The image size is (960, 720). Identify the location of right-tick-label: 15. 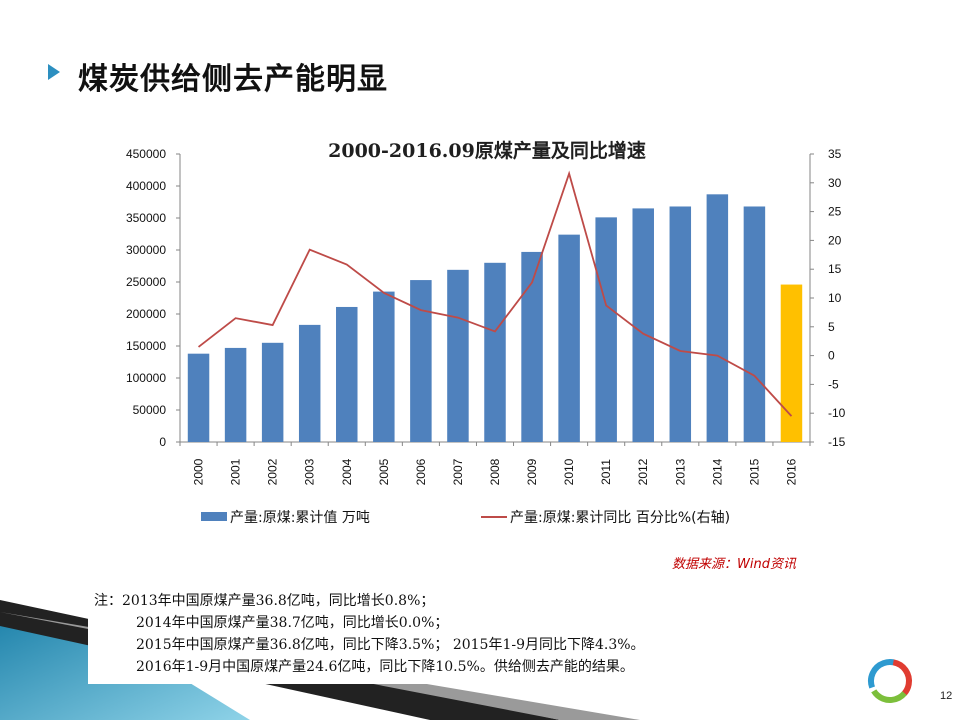
(835, 269).